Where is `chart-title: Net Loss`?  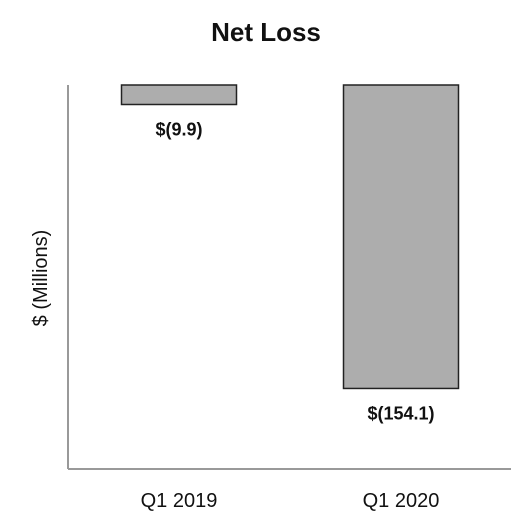 chart-title: Net Loss is located at coordinates (266, 32).